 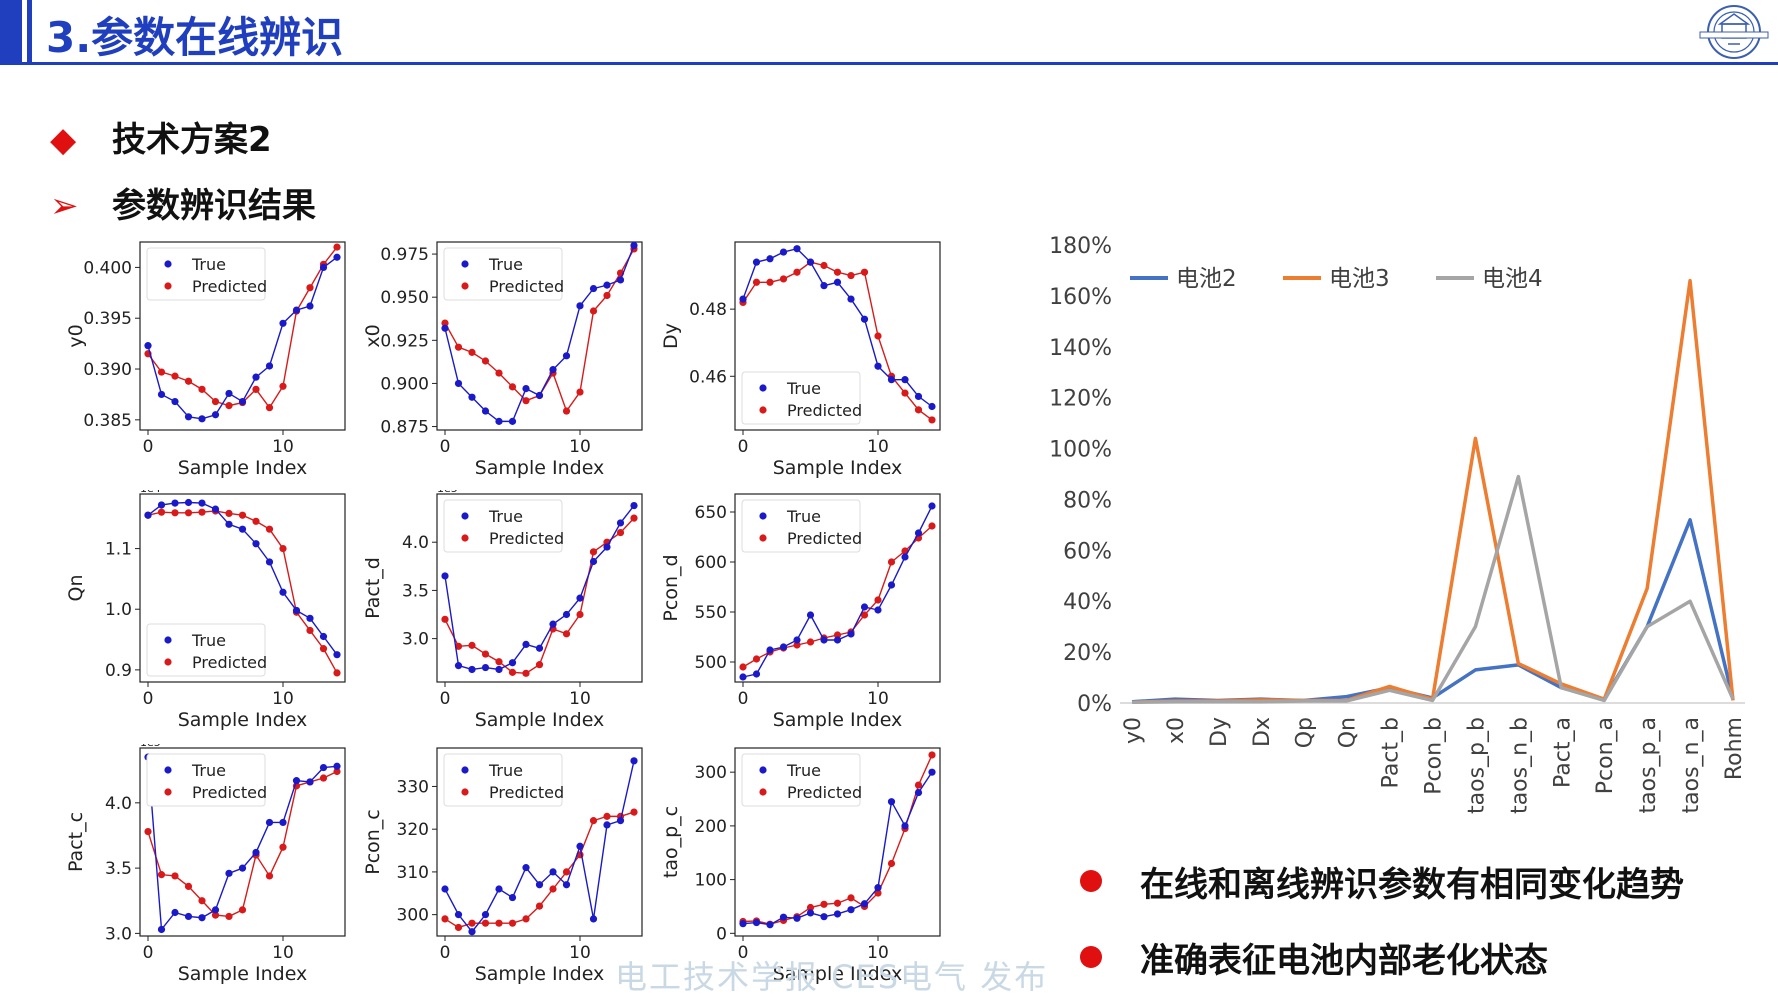 I want to click on x-tick-label: Qn, so click(x=1348, y=732).